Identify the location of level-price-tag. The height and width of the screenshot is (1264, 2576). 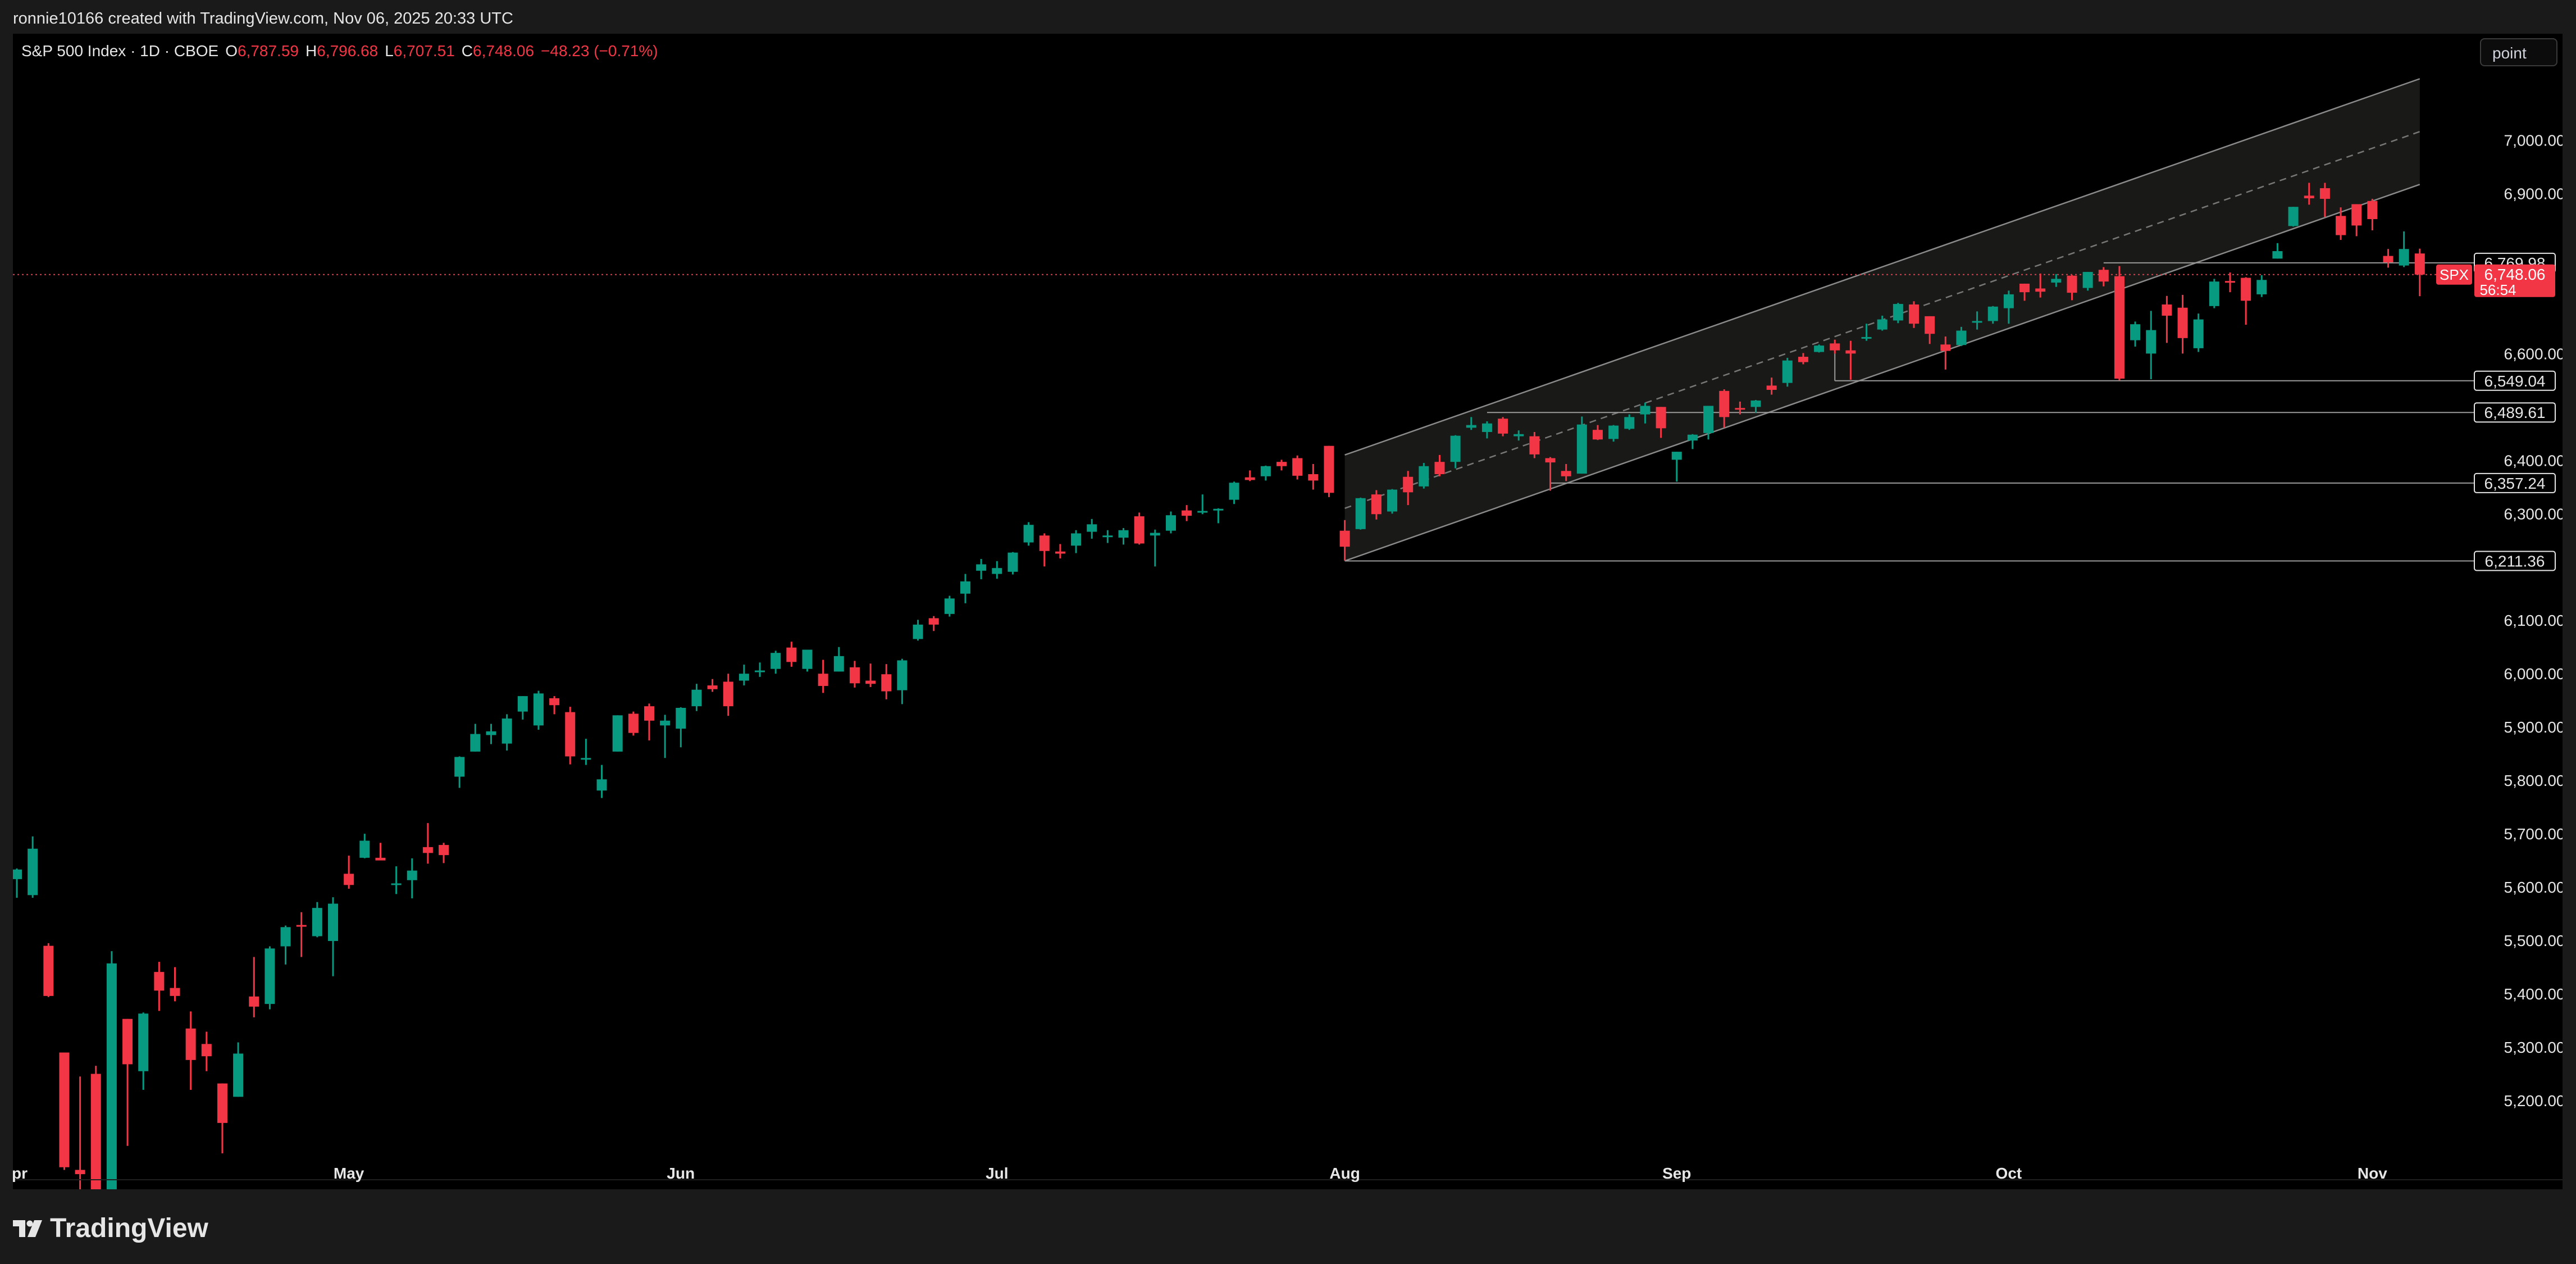
(2515, 380).